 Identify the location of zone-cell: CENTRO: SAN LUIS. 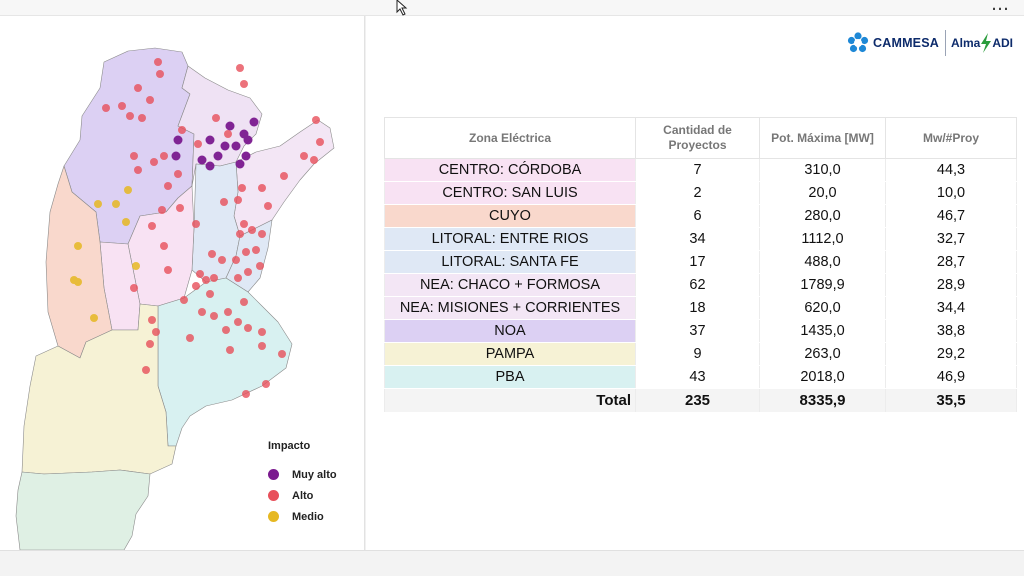
(510, 193).